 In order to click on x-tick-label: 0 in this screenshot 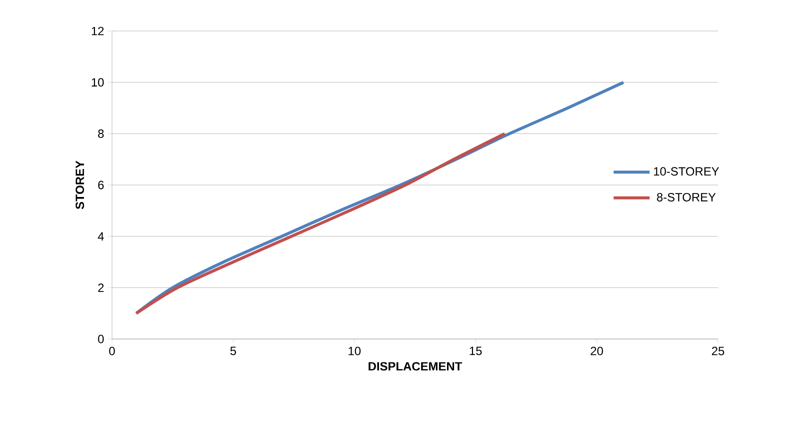, I will do `click(112, 351)`.